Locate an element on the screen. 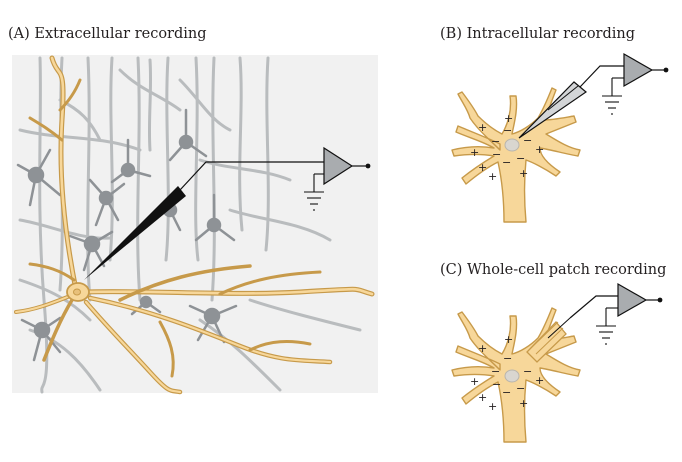 The height and width of the screenshot is (462, 682). charge-signs-c: + + + + + + + − − − − − − is located at coordinates (507, 373).